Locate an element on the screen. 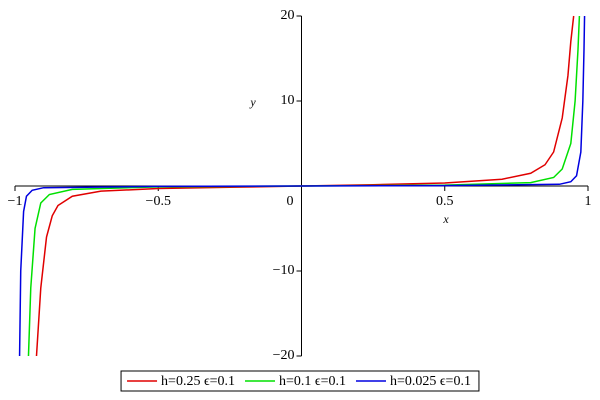 This screenshot has height=400, width=600. x-tick-label: −1 is located at coordinates (15, 201).